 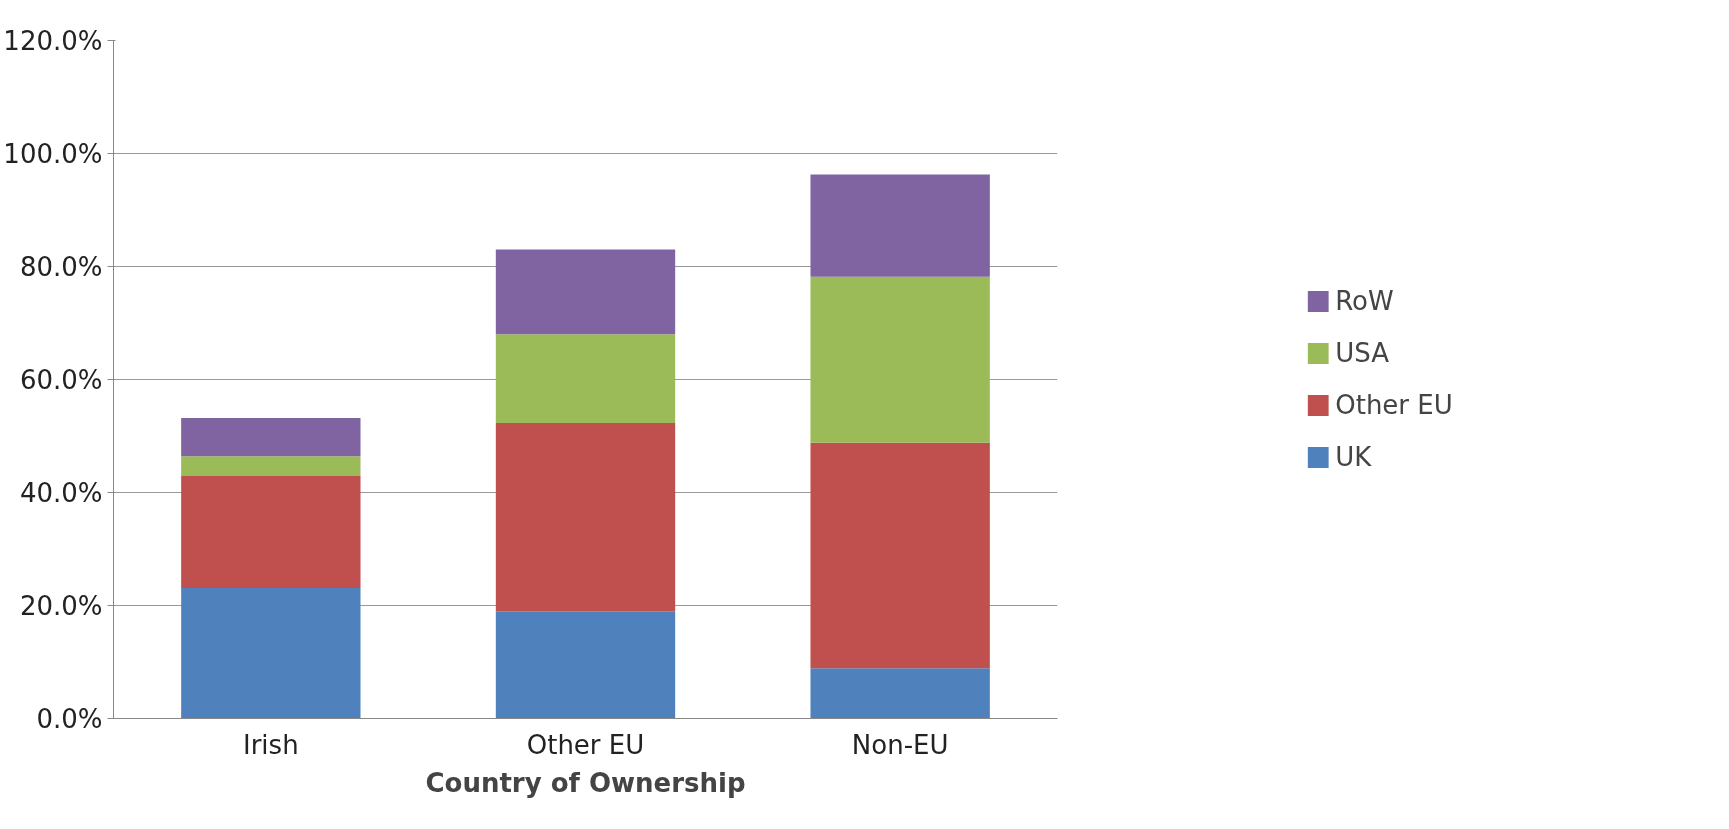 What do you see at coordinates (1362, 353) in the screenshot?
I see `legend-label: USA` at bounding box center [1362, 353].